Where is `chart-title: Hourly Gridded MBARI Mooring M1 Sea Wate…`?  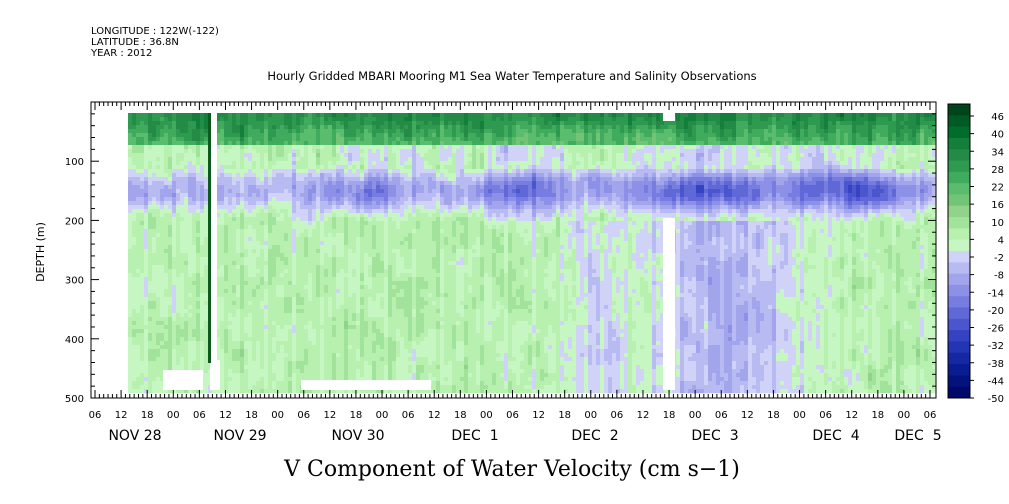
chart-title: Hourly Gridded MBARI Mooring M1 Sea Wate… is located at coordinates (511, 76).